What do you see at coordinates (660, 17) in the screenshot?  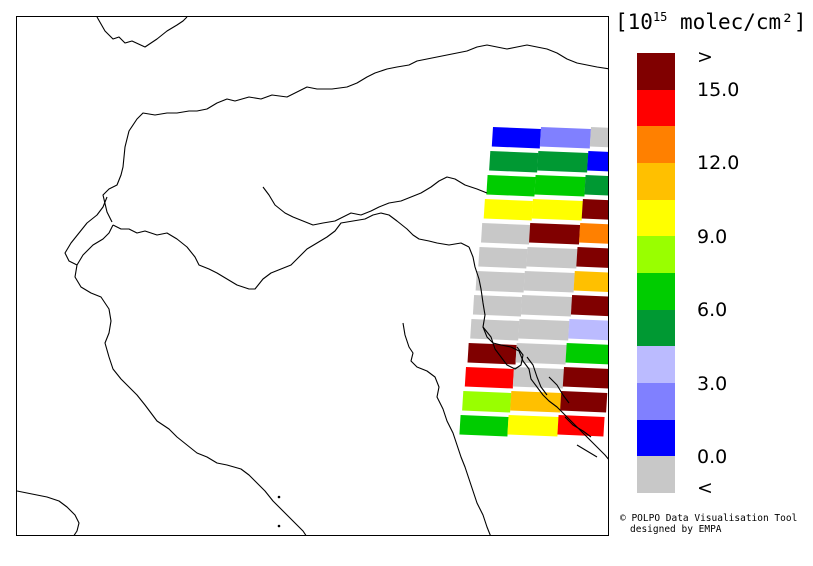 I see `unit-exponent: 15` at bounding box center [660, 17].